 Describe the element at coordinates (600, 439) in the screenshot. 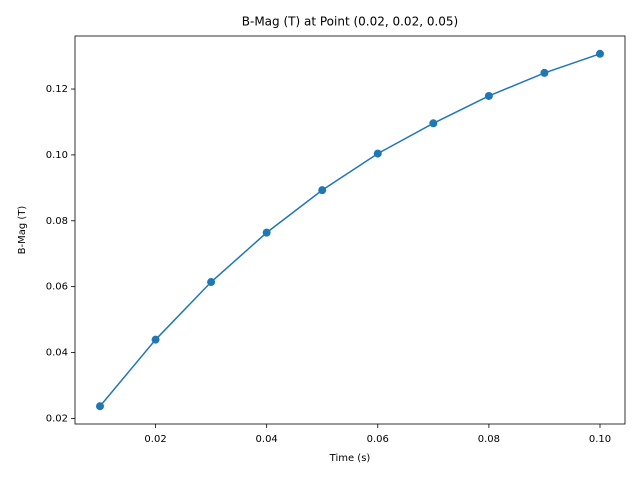

I see `x-tick-label: 0.10` at that location.